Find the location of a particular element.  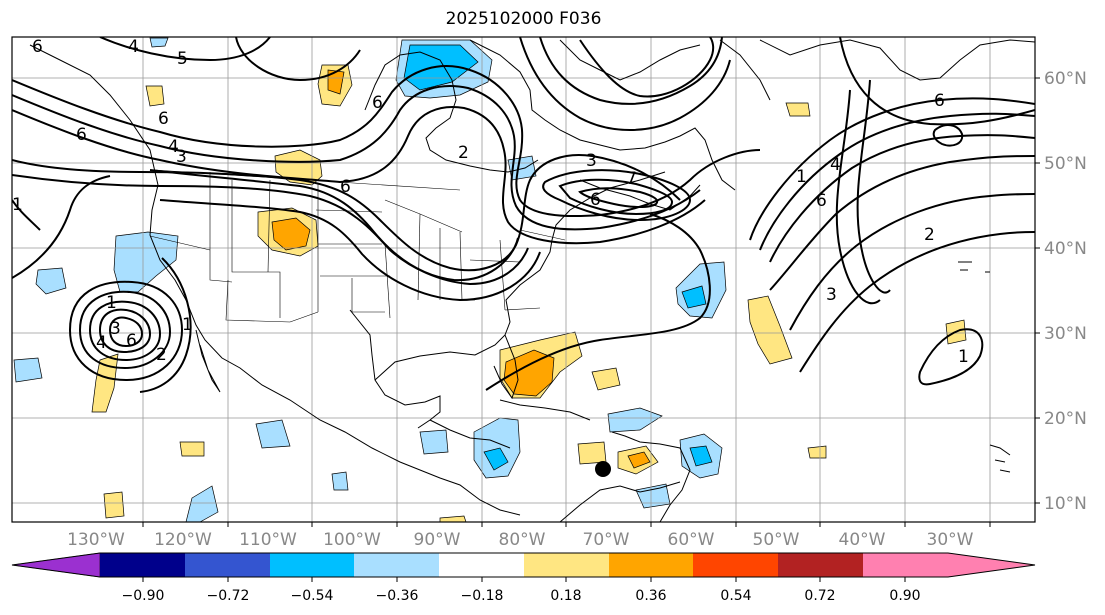

colorbar-label: −0.36 is located at coordinates (397, 596).